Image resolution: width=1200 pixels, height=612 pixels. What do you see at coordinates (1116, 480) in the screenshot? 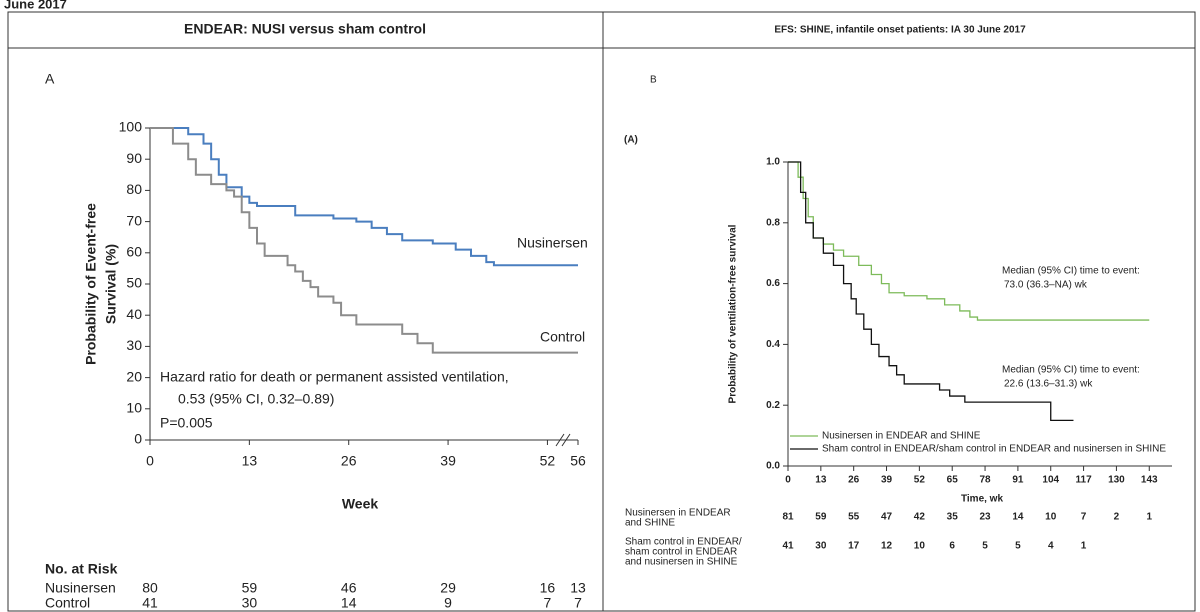
I see `x-tick-label: 130` at bounding box center [1116, 480].